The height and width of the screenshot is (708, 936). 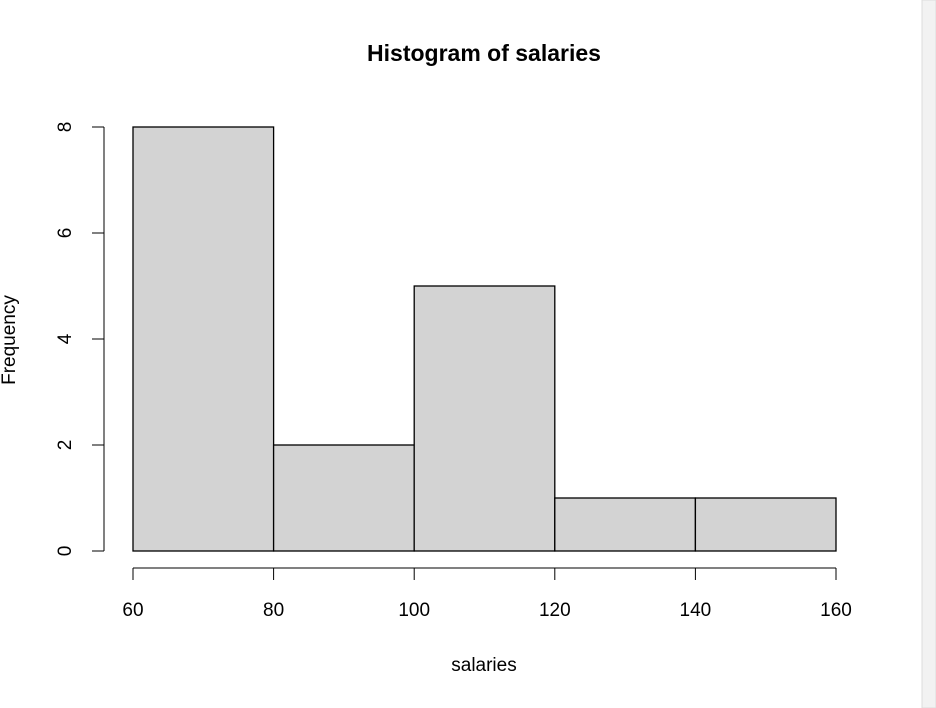 What do you see at coordinates (836, 610) in the screenshot?
I see `x-tick-label: 160` at bounding box center [836, 610].